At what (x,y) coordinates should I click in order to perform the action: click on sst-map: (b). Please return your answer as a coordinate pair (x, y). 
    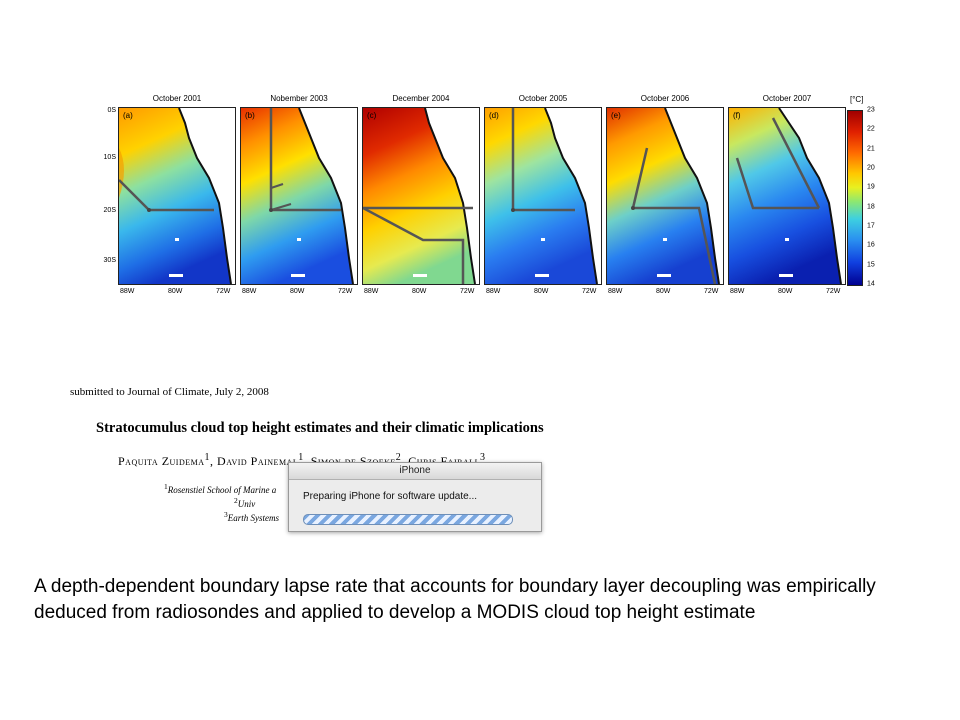
    Looking at the image, I should click on (299, 196).